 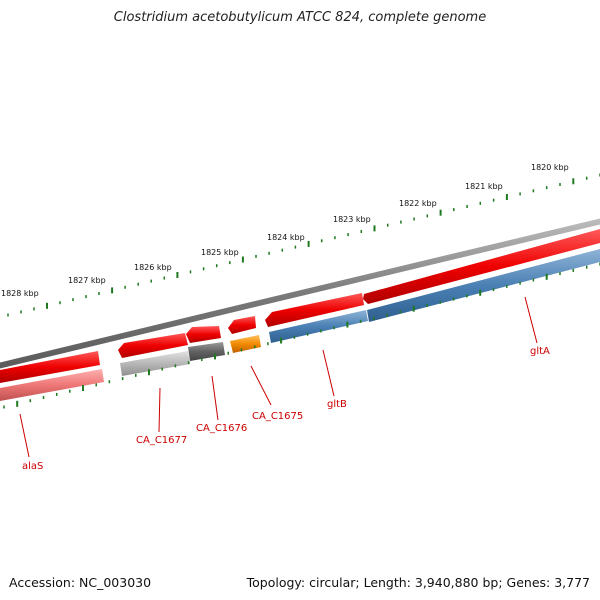 I want to click on gene-label-CA_C1676: CA_C1676, so click(x=221, y=428).